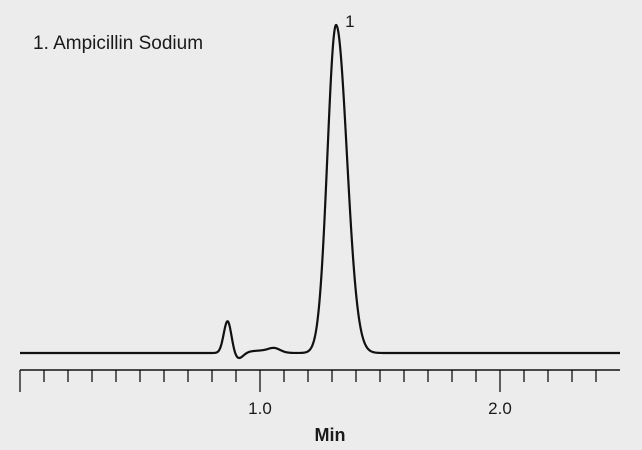  Describe the element at coordinates (260, 408) in the screenshot. I see `tick-label-1-0: 1.0` at that location.